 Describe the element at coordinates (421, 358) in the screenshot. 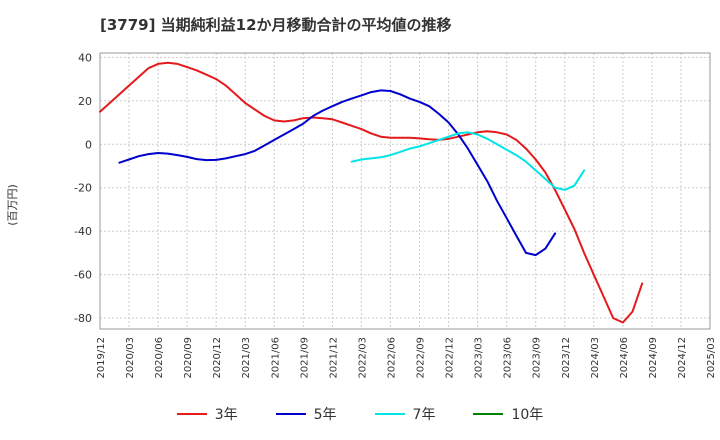

I see `x-tick-label: 2022/09` at that location.